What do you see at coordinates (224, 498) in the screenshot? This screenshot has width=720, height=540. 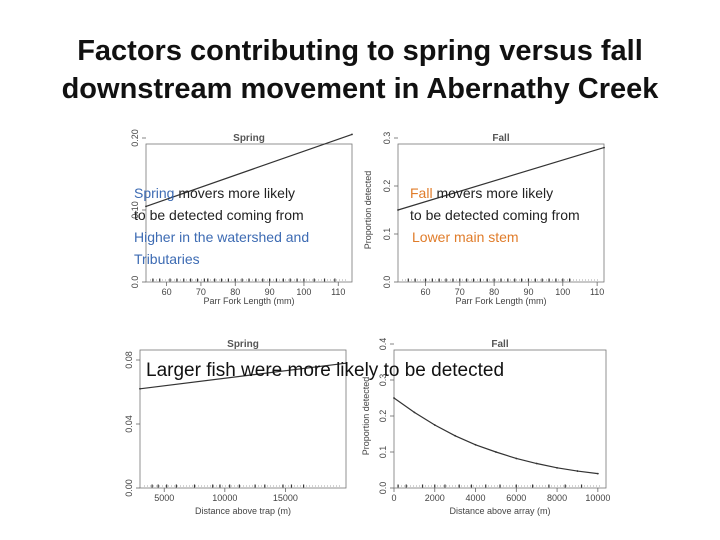 I see `spring-distance-xtick-label-1: 10000` at bounding box center [224, 498].